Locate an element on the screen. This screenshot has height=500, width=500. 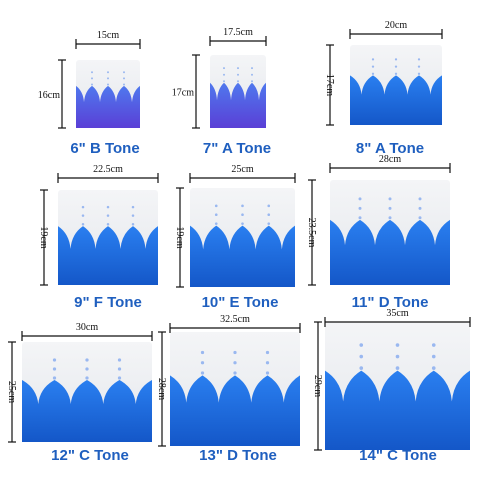
tone-label: 13" D Tone is located at coordinates (238, 455).